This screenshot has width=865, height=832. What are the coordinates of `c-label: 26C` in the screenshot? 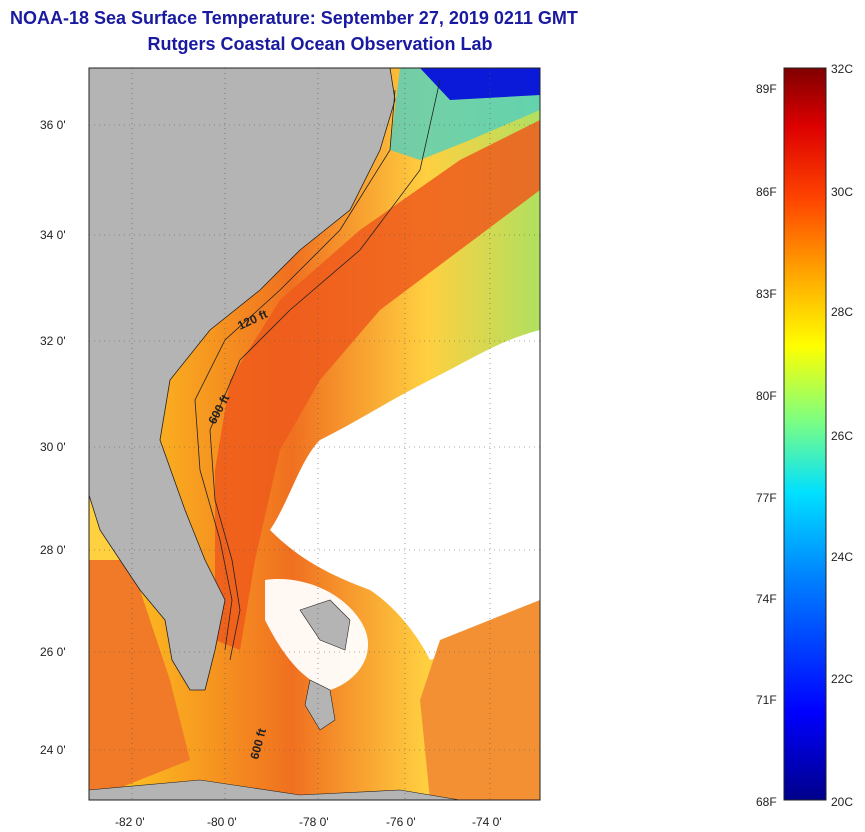 It's located at (842, 436).